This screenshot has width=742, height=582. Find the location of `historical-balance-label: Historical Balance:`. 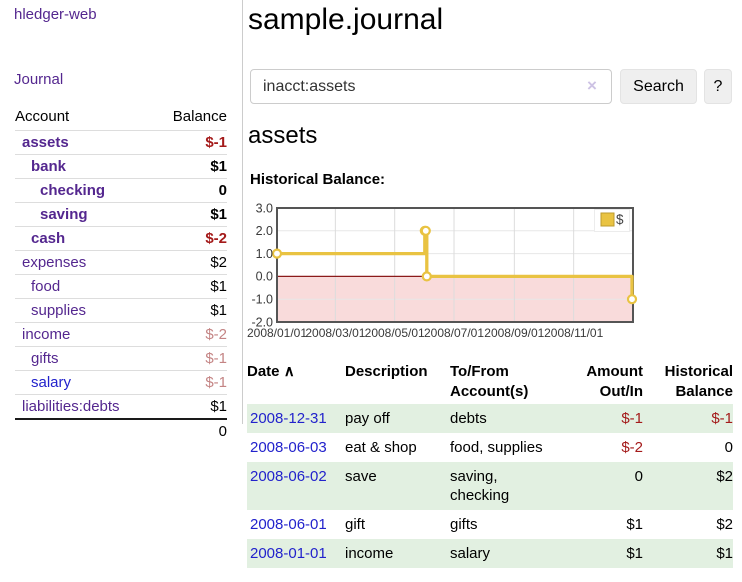

historical-balance-label: Historical Balance: is located at coordinates (318, 179).